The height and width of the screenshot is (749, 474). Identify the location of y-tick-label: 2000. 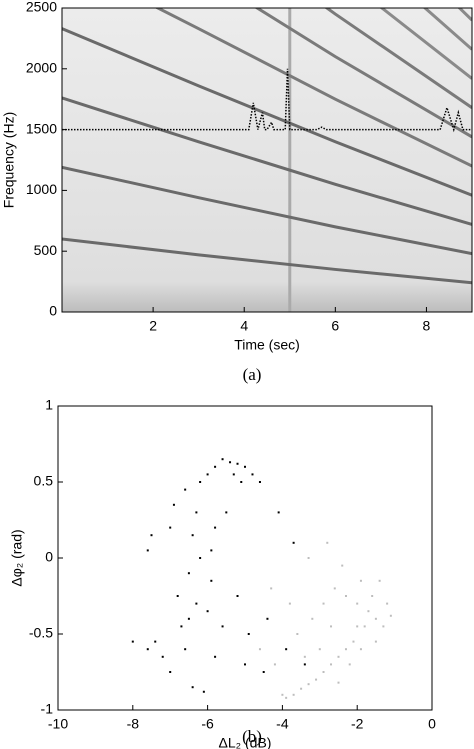
(41, 68).